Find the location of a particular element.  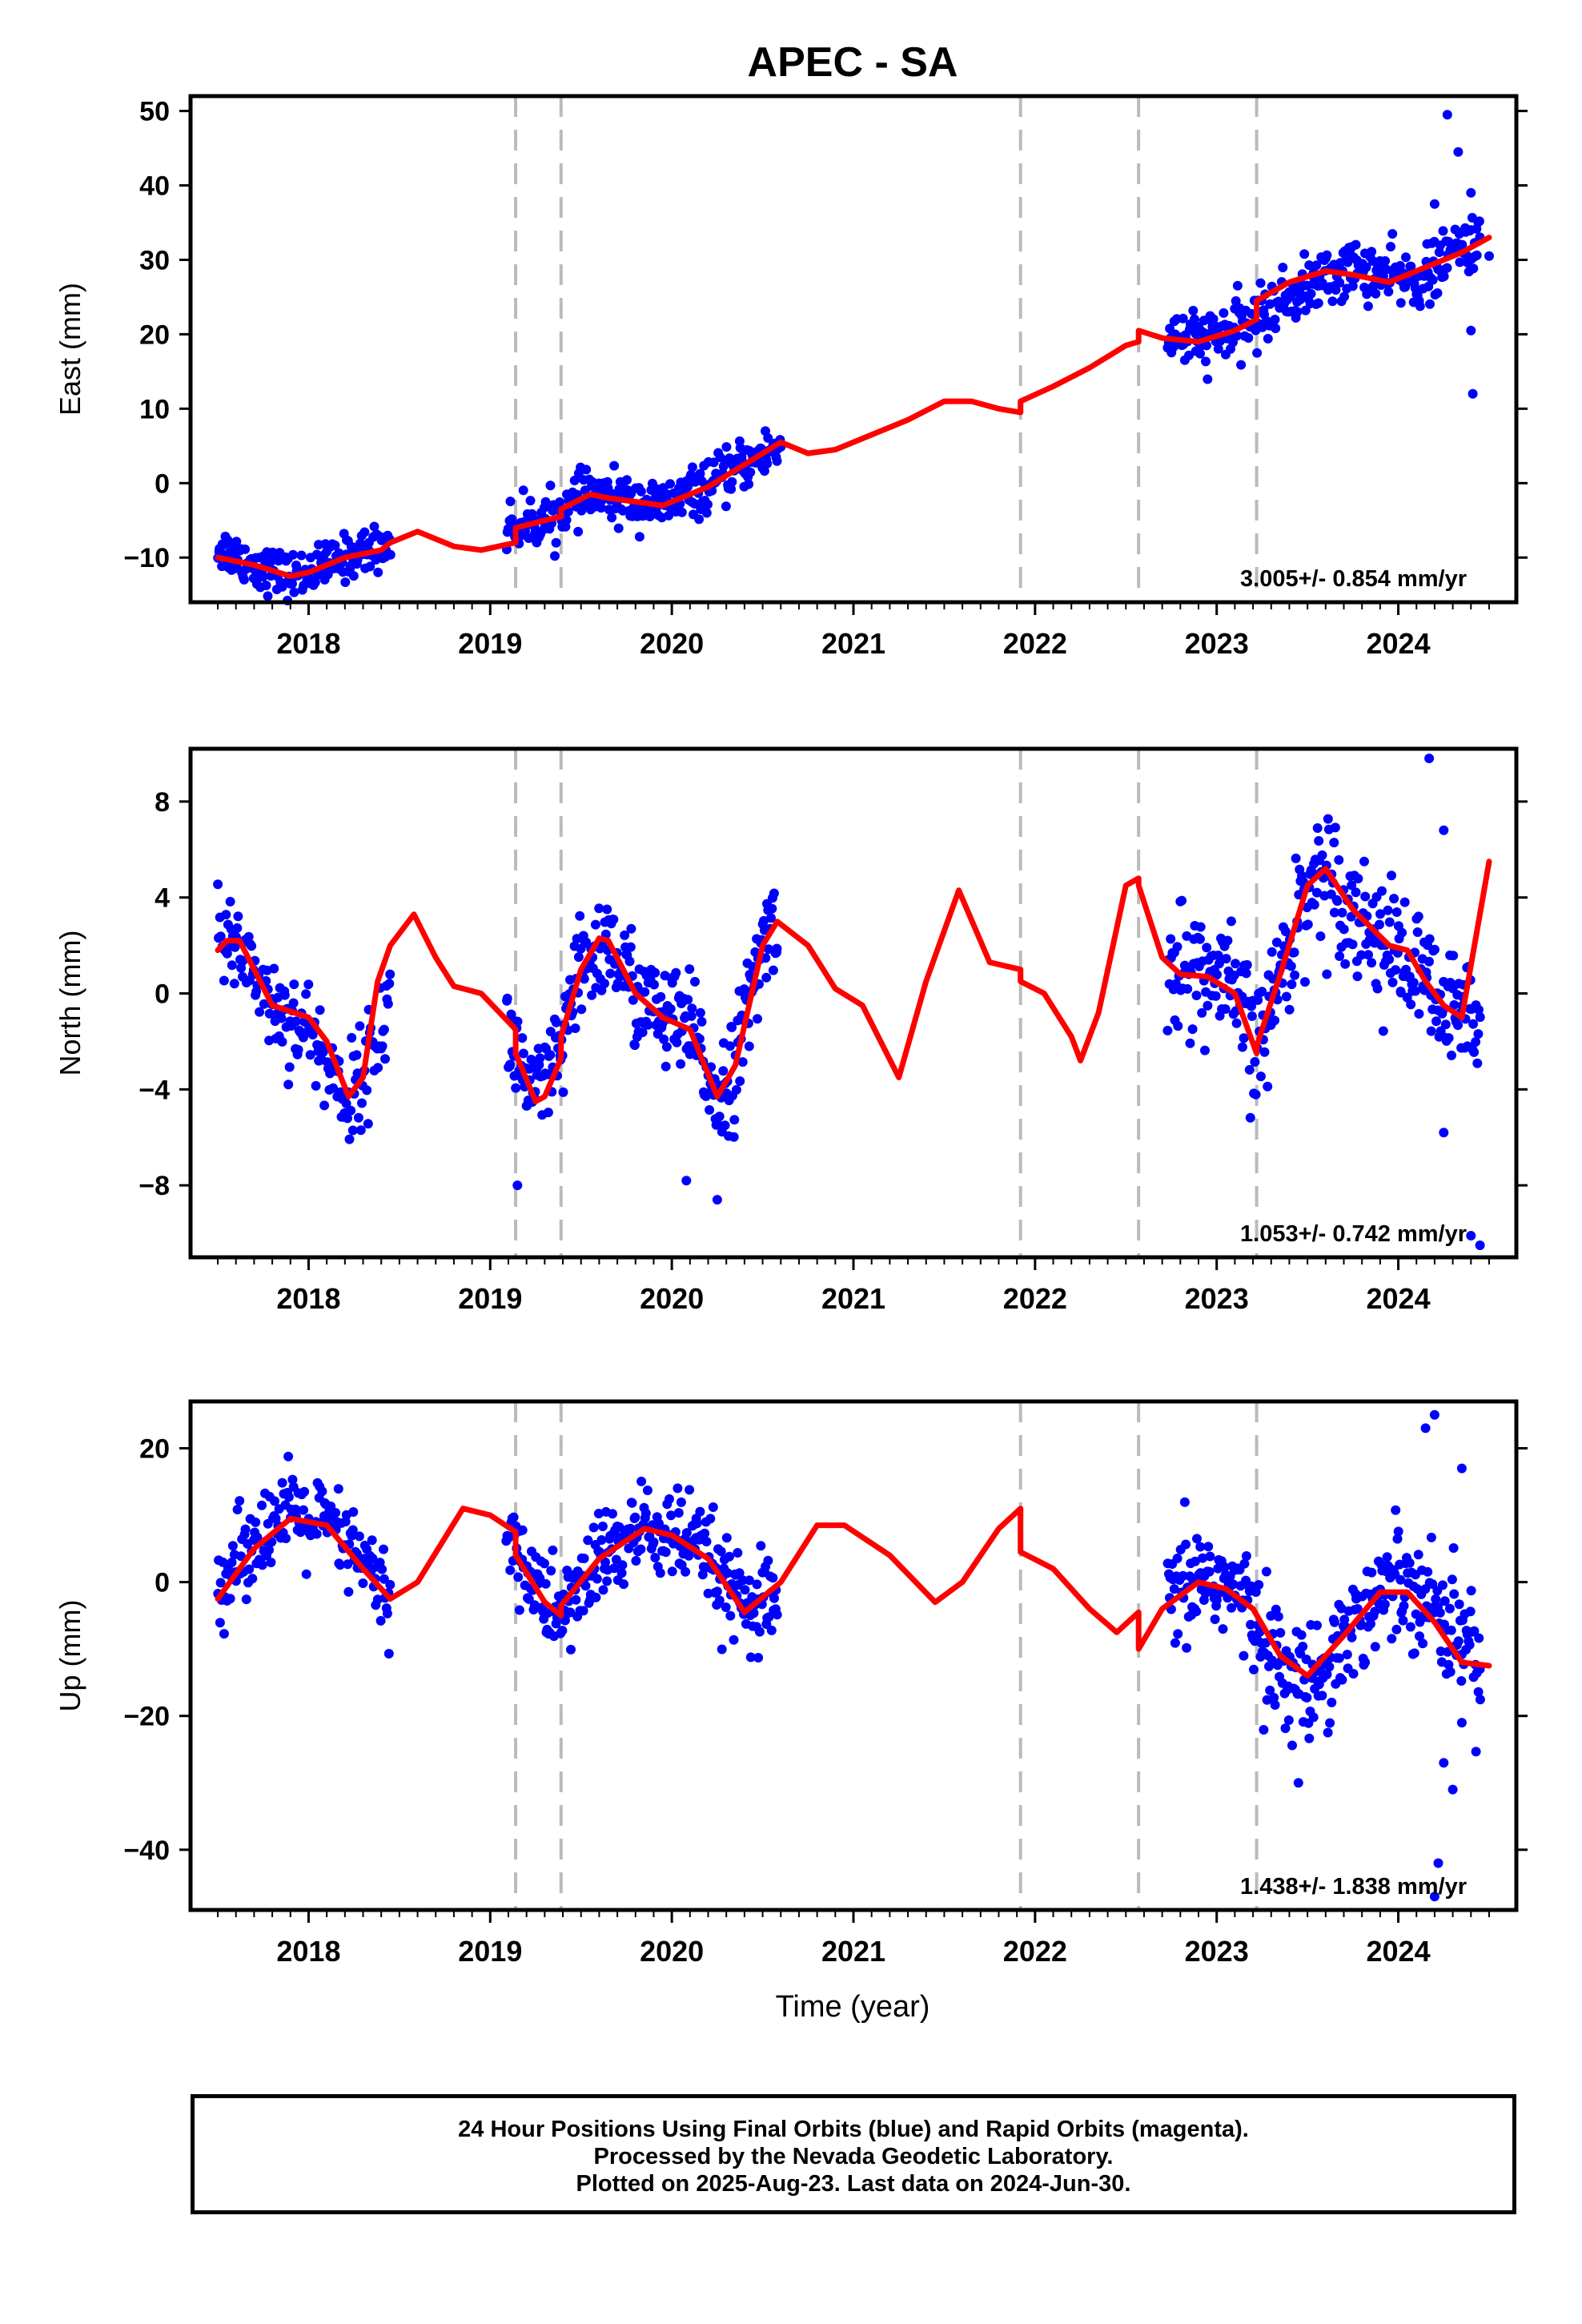

y-tick-label: 0 is located at coordinates (162, 1583).